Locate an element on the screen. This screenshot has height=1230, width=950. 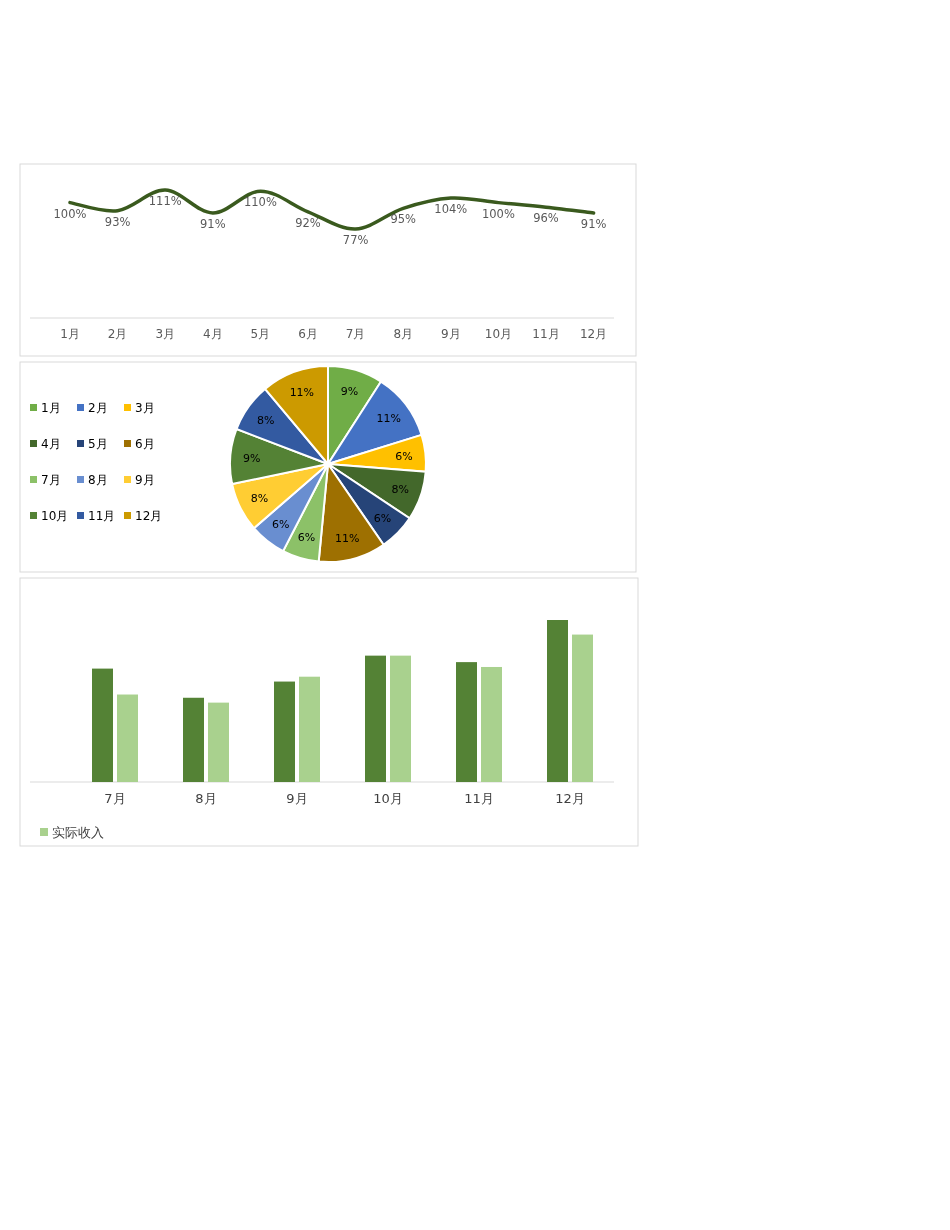
x-tick-label: 4月 is located at coordinates (212, 334).